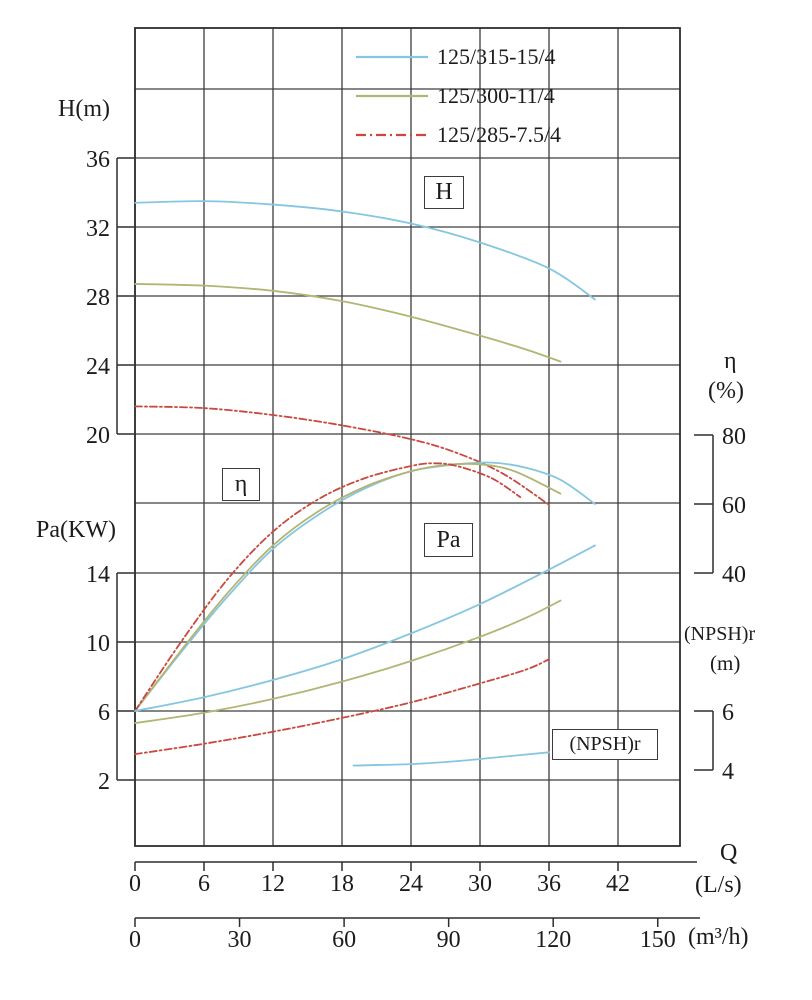 The height and width of the screenshot is (1000, 812). What do you see at coordinates (104, 713) in the screenshot?
I see `pa-tick-label: 6` at bounding box center [104, 713].